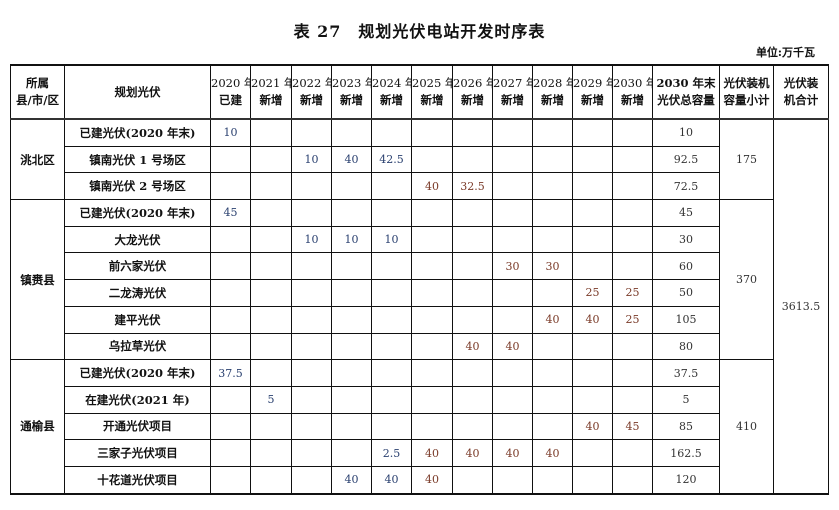 Image resolution: width=839 pixels, height=510 pixels. What do you see at coordinates (391, 159) in the screenshot?
I see `year-value: 42.5` at bounding box center [391, 159].